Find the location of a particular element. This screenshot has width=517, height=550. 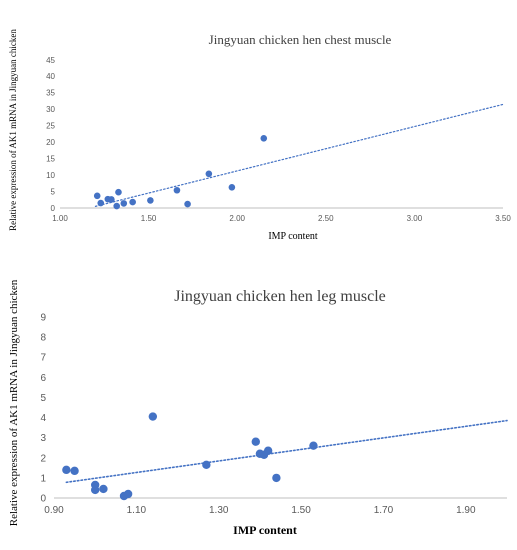

x-tick-label: 0.90 is located at coordinates (54, 510).